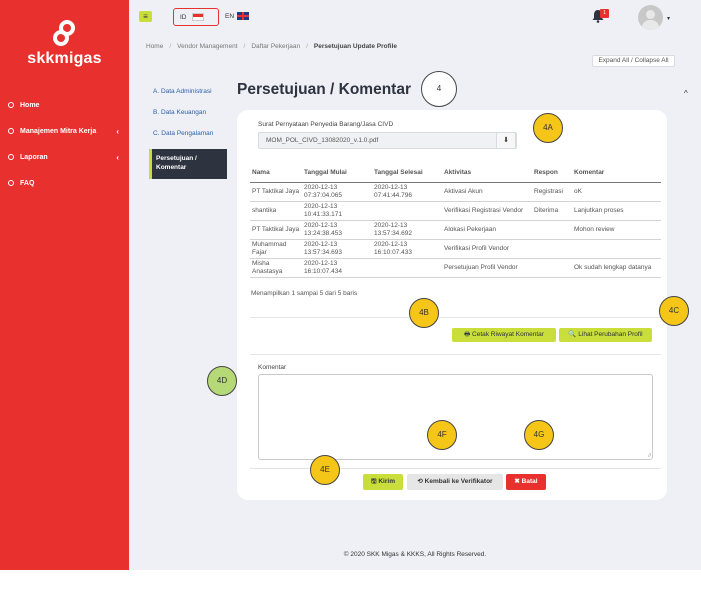  I want to click on pagination-info: Menampilkan 1 sampai 5 dari 5 baris, so click(304, 293).